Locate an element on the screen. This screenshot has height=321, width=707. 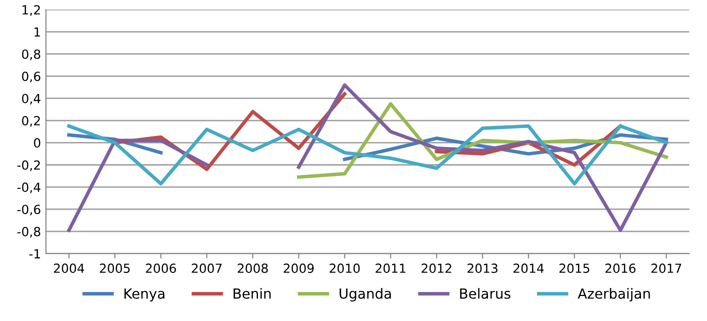
y-tick-label: 1,2 is located at coordinates (31, 10).